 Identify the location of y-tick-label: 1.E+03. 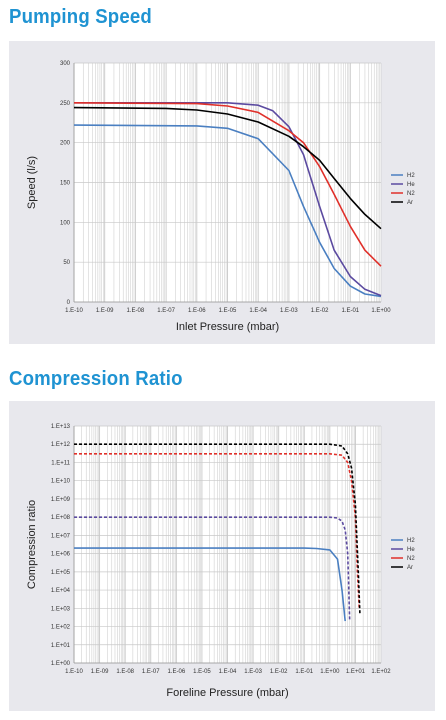
(61, 609).